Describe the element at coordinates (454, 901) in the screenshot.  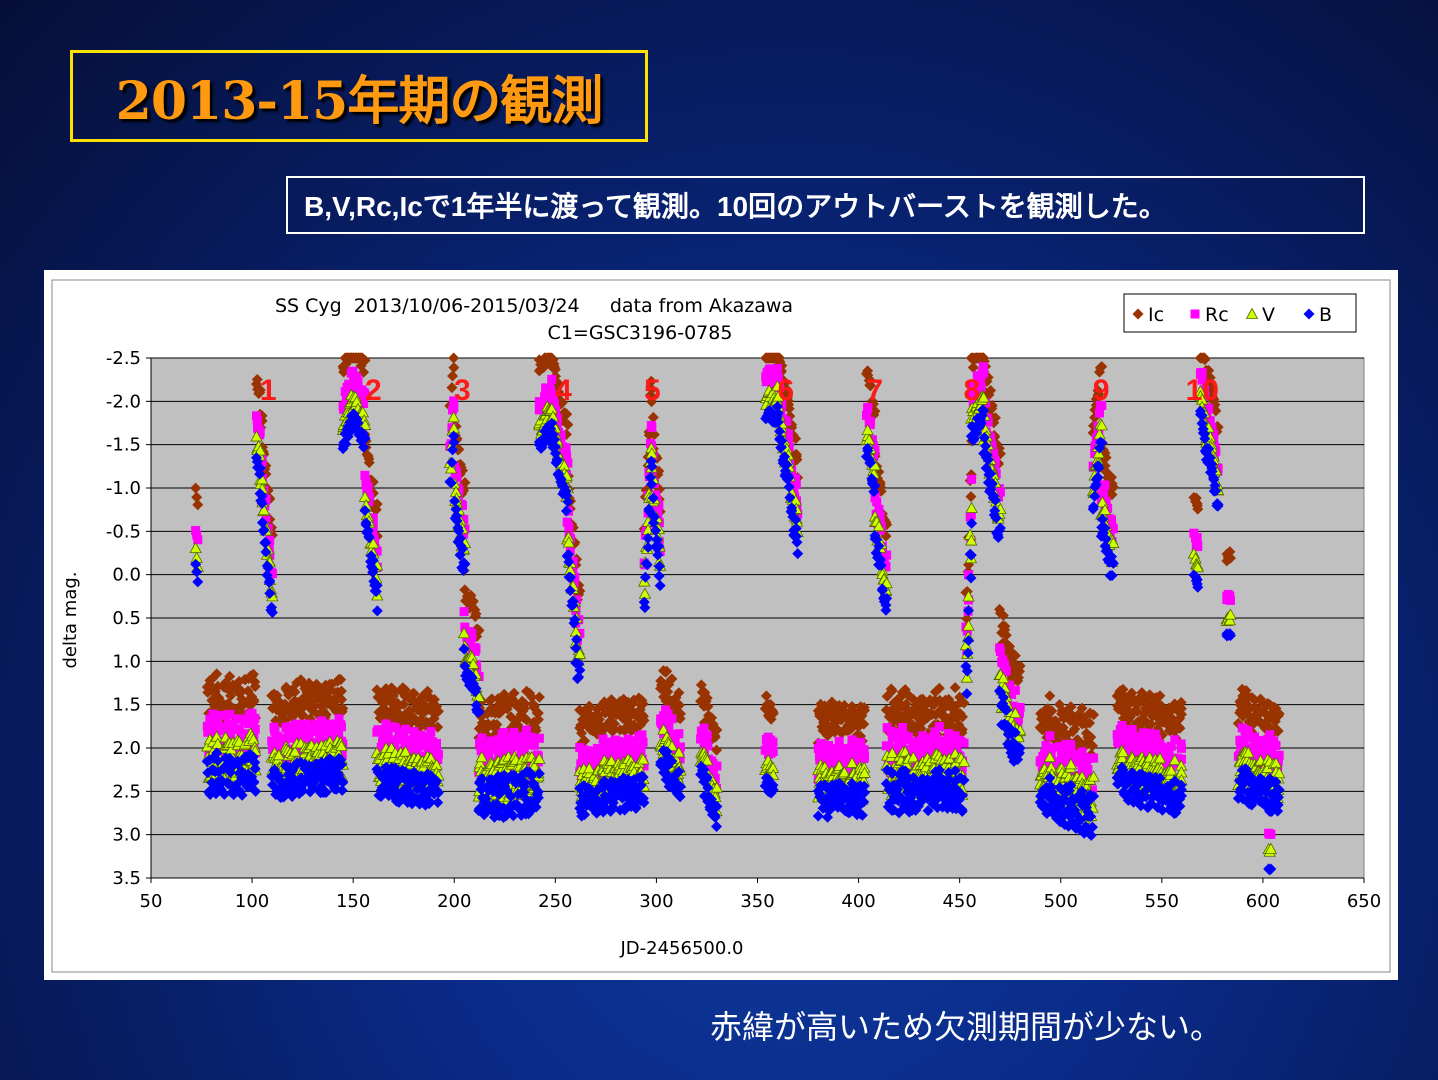
I see `x-tick-label: 200` at that location.